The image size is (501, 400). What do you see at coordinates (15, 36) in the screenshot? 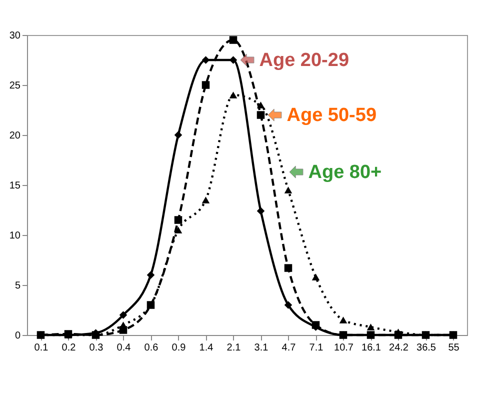
I see `y-tick-label: 30` at bounding box center [15, 36].